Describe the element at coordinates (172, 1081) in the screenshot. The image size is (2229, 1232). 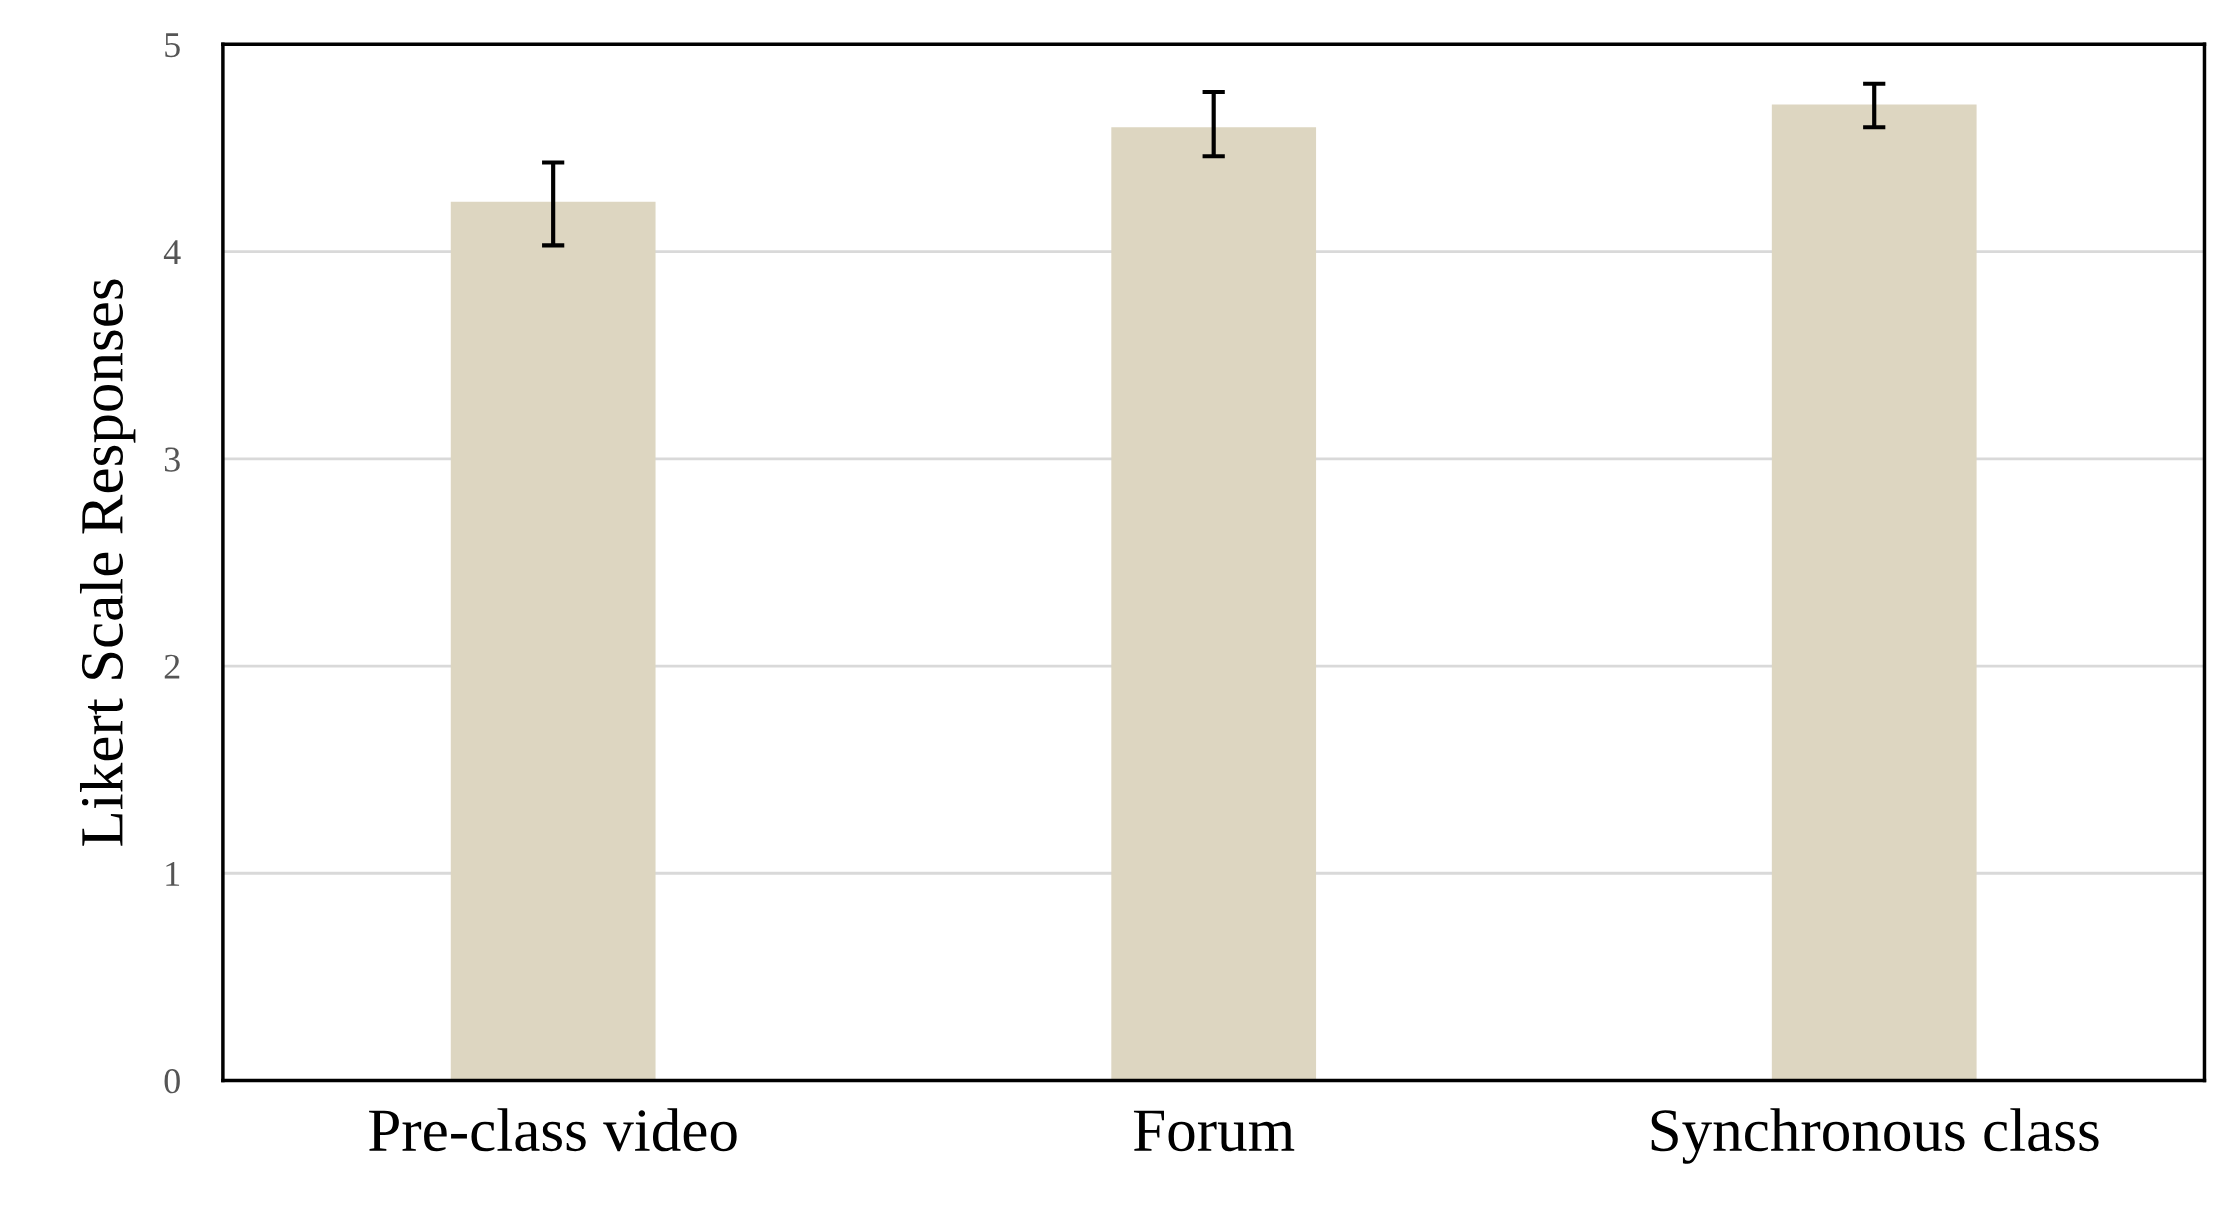
I see `y-tick-label: 0` at that location.